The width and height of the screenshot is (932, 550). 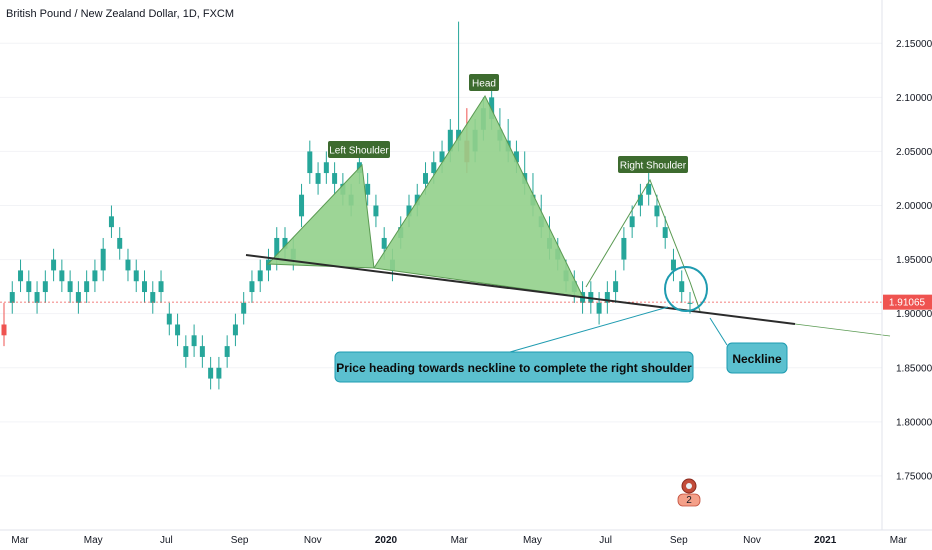 What do you see at coordinates (825, 540) in the screenshot?
I see `x-tick-label: 2021` at bounding box center [825, 540].